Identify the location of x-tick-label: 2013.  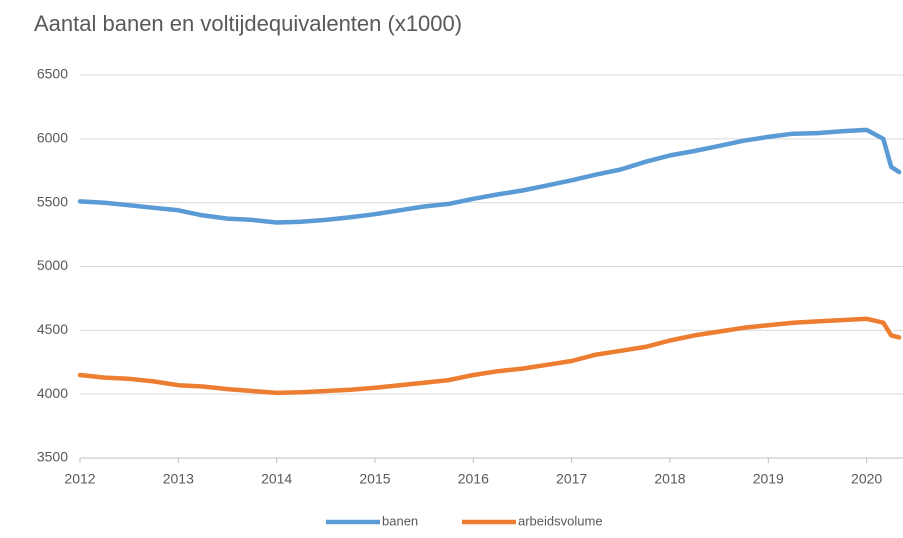
(178, 479).